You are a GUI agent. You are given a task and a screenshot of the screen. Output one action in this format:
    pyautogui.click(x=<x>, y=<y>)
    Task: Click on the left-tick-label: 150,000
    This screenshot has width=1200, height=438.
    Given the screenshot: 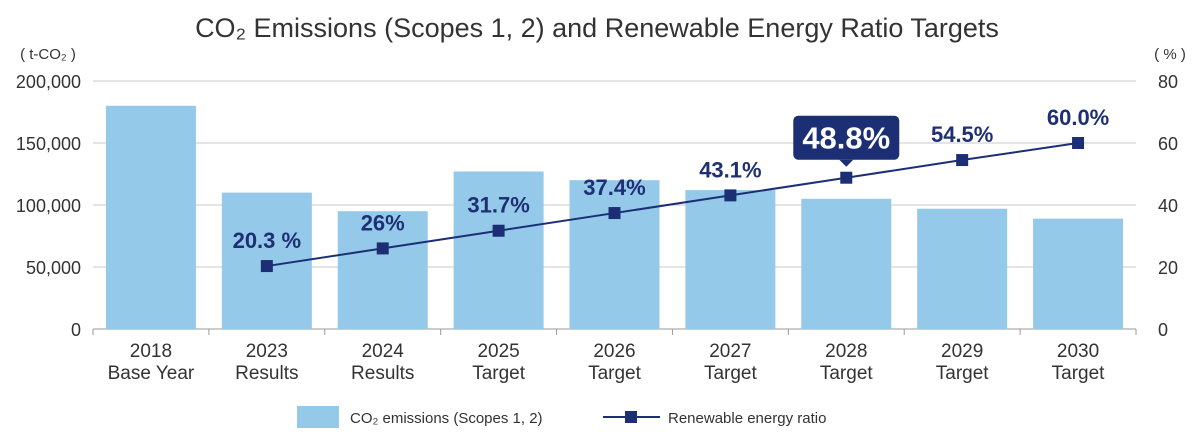 What is the action you would take?
    pyautogui.click(x=48, y=144)
    